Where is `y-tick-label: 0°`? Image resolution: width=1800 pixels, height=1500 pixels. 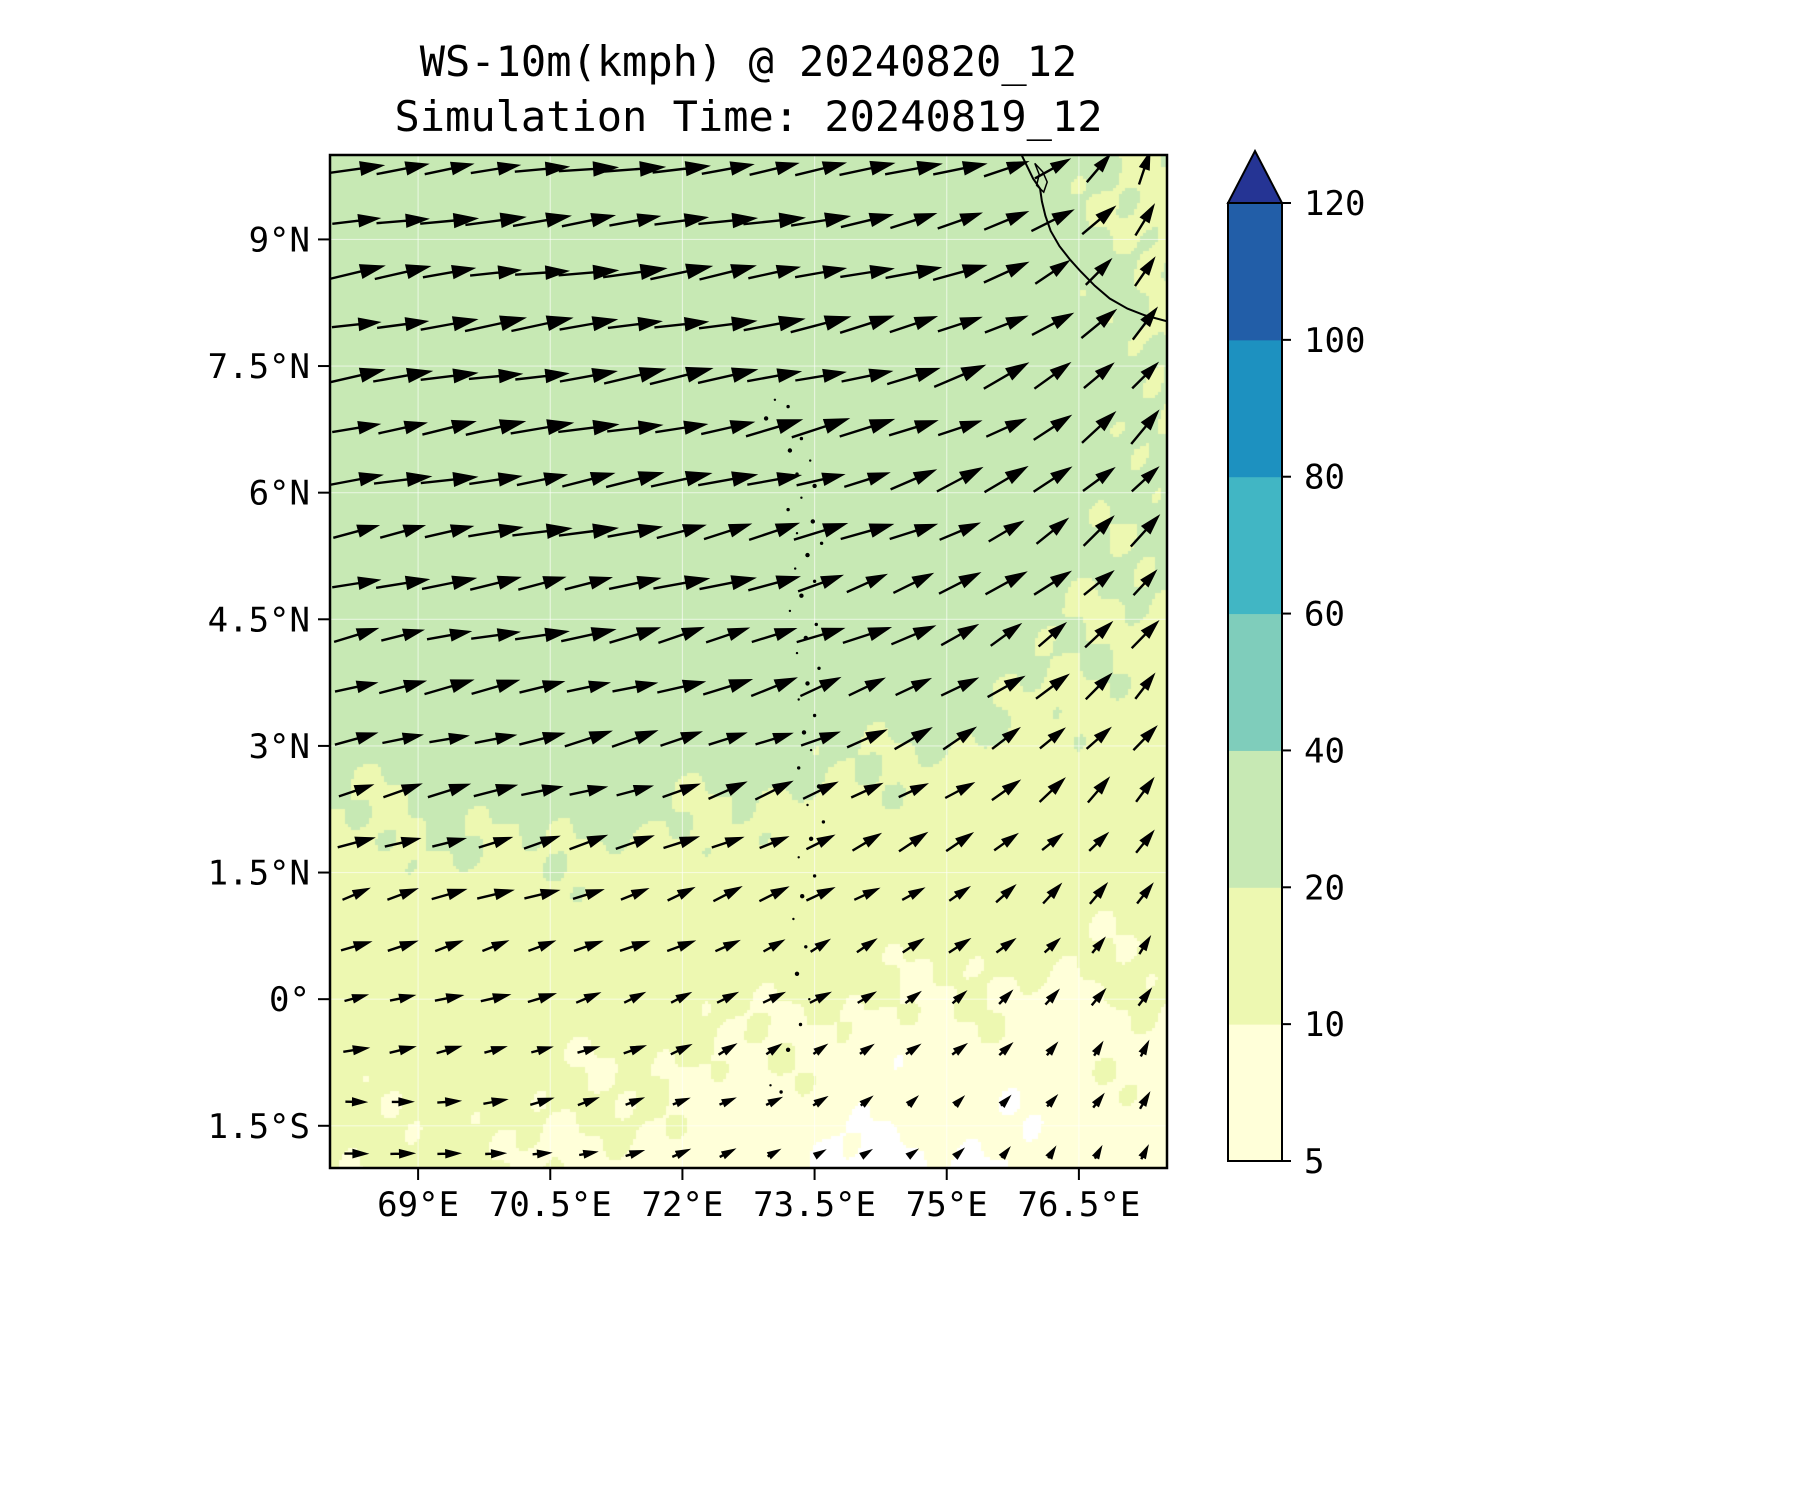 y-tick-label: 0° is located at coordinates (289, 1000).